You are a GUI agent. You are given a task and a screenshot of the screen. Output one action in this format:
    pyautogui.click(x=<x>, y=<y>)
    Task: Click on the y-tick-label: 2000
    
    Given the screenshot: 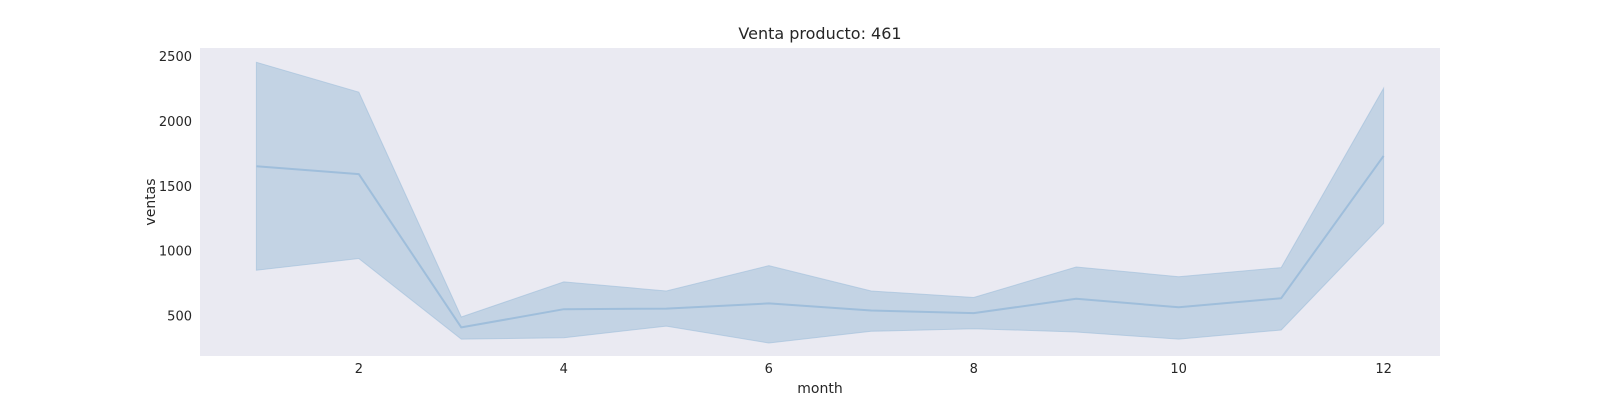 What is the action you would take?
    pyautogui.click(x=175, y=122)
    